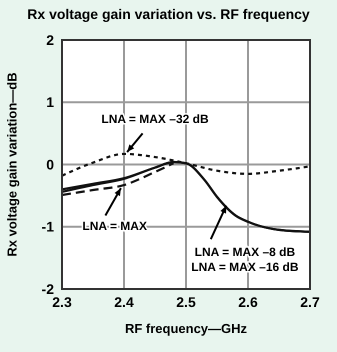 The width and height of the screenshot is (337, 352). Describe the element at coordinates (114, 225) in the screenshot. I see `text: LNA = MAX` at that location.